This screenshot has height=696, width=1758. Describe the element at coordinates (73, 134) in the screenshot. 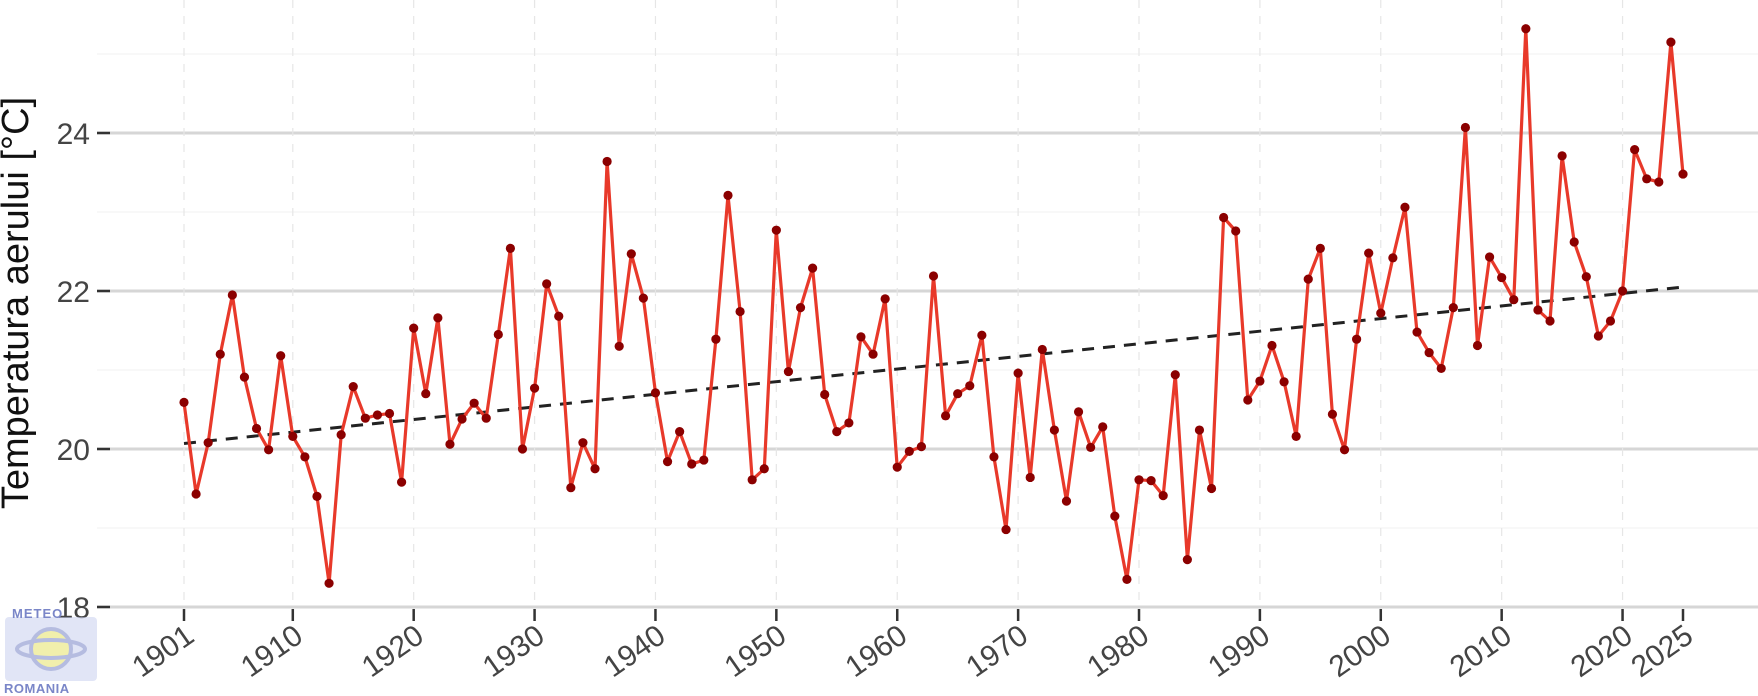

I see `y-tick-label: 24` at that location.